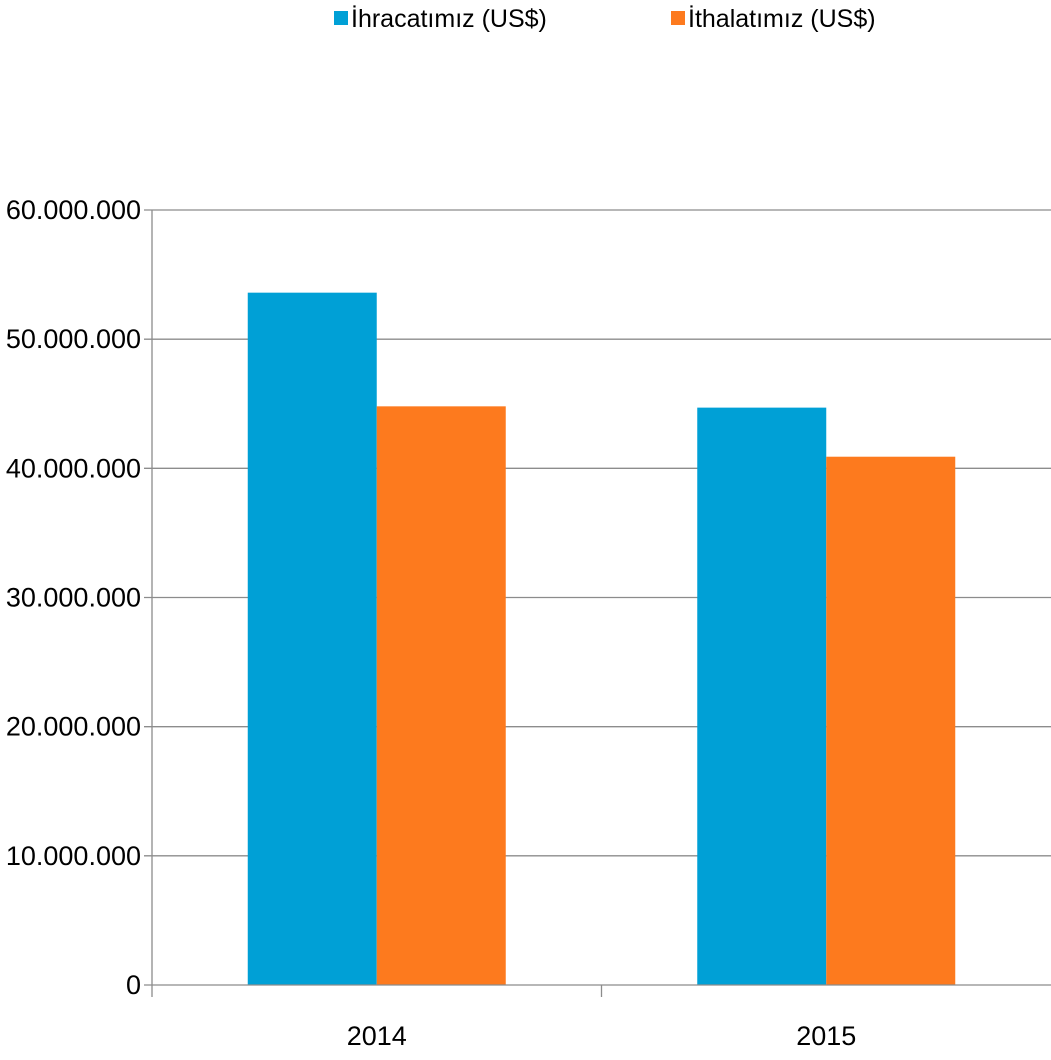 The height and width of the screenshot is (1060, 1051). What do you see at coordinates (73, 856) in the screenshot?
I see `y-tick-label: 10.000.000` at bounding box center [73, 856].